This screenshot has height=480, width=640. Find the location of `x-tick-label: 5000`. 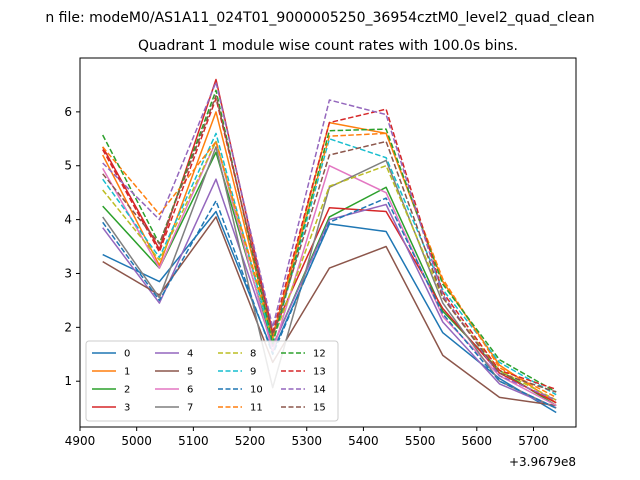

x-tick-label: 5000 is located at coordinates (136, 441).